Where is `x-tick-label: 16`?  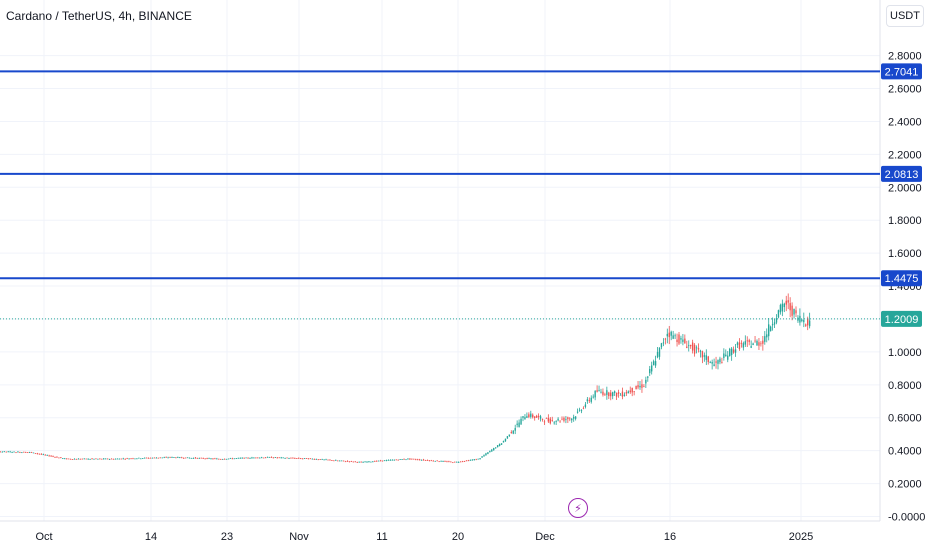
x-tick-label: 16 is located at coordinates (670, 537).